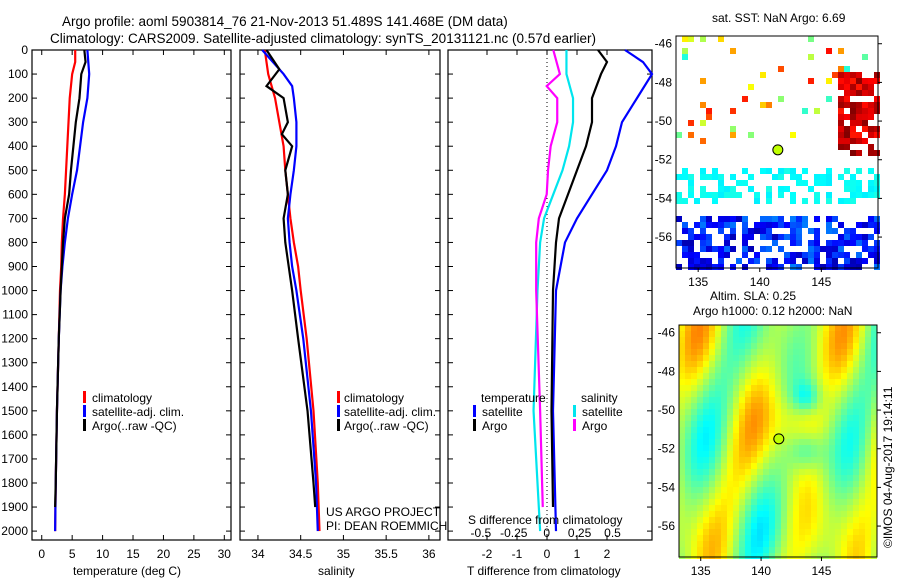 This screenshot has height=580, width=900. Describe the element at coordinates (481, 533) in the screenshot. I see `s-tick-label: -0.5` at that location.